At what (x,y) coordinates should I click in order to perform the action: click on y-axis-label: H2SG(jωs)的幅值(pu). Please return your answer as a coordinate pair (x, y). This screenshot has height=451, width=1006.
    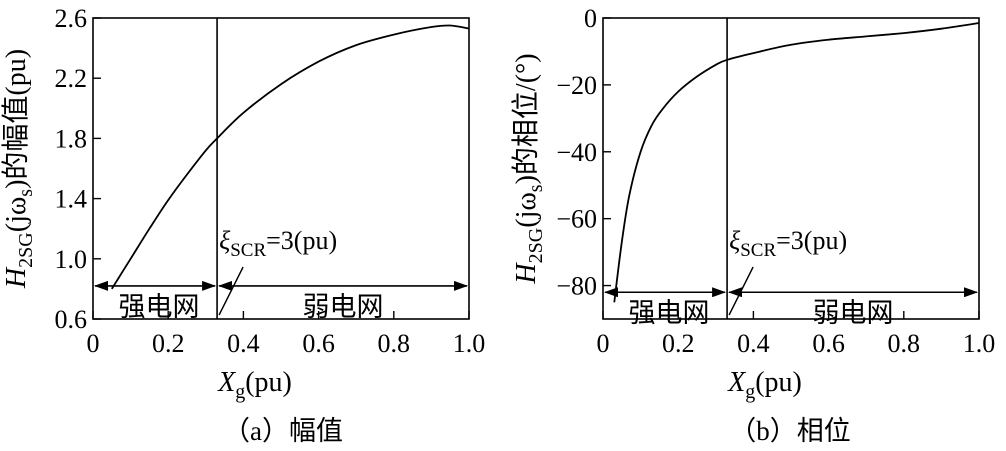
    Looking at the image, I should click on (18, 169).